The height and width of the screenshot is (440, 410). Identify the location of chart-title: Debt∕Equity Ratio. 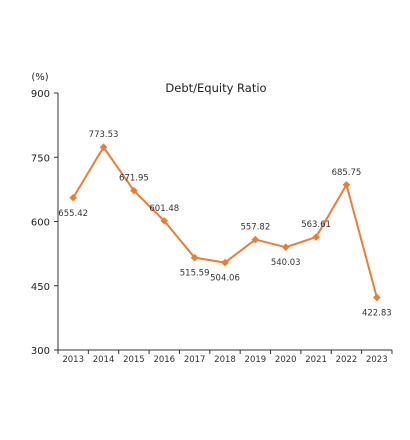
(215, 88).